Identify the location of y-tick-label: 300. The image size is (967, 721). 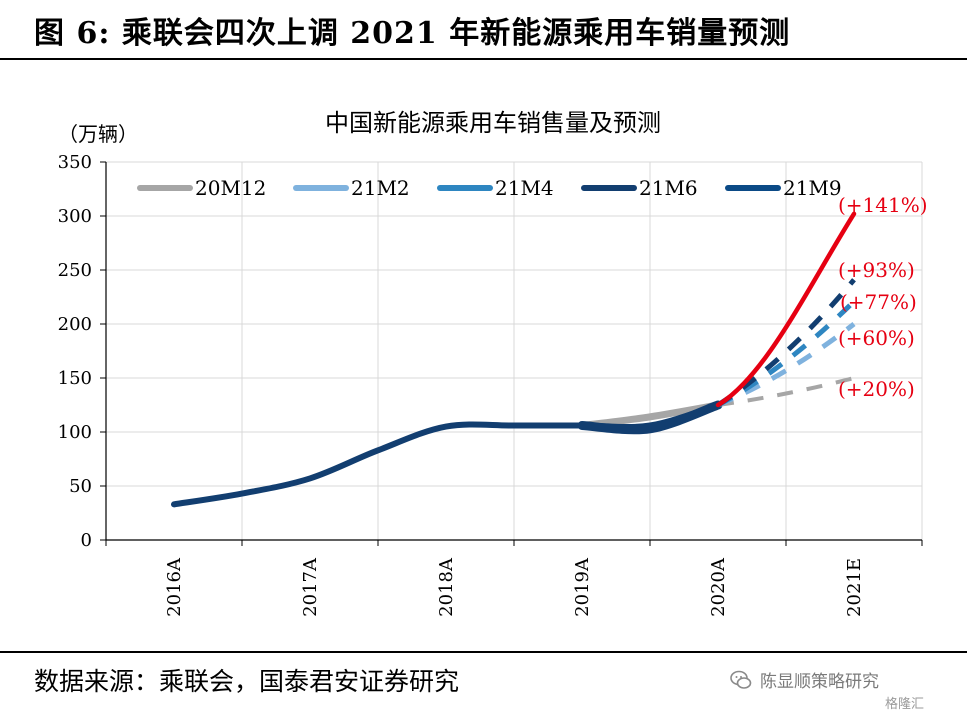
(75, 216).